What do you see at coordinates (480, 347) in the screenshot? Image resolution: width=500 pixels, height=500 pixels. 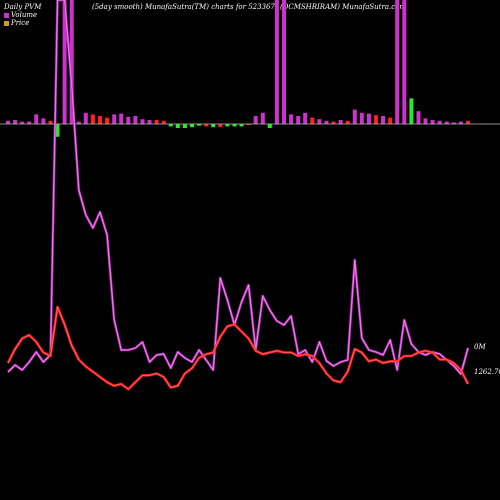 I see `volume-axis-label: 0M` at bounding box center [480, 347].